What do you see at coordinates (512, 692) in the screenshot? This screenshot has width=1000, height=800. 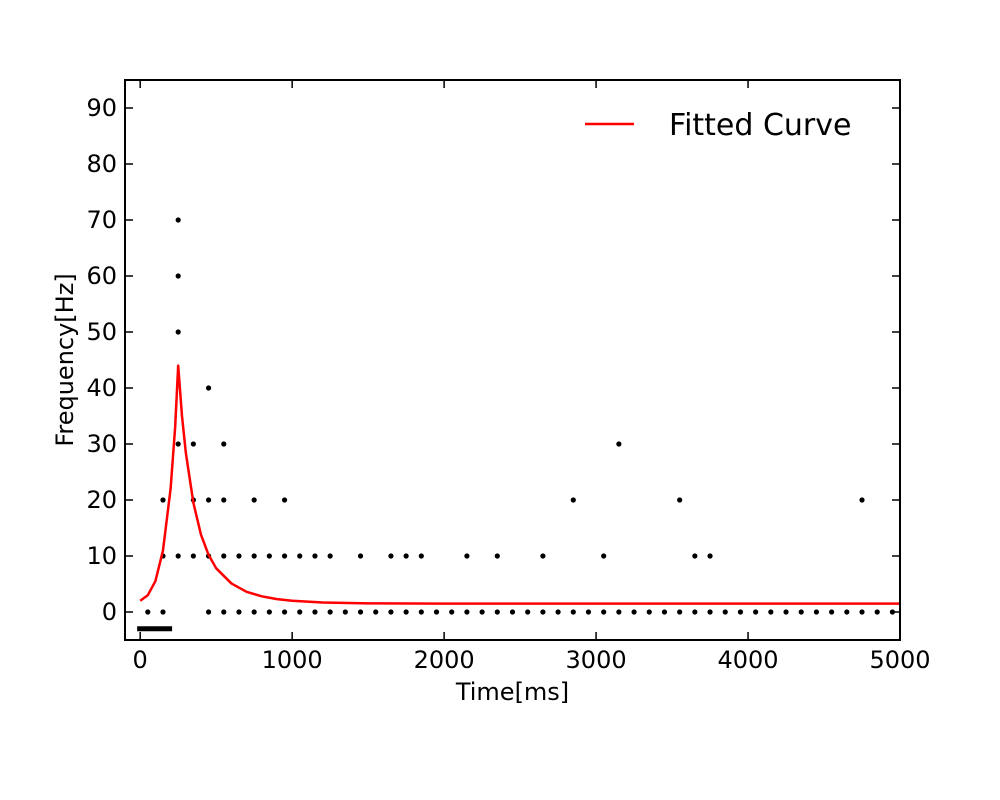 I see `x-axis-label: Time[ms]` at bounding box center [512, 692].